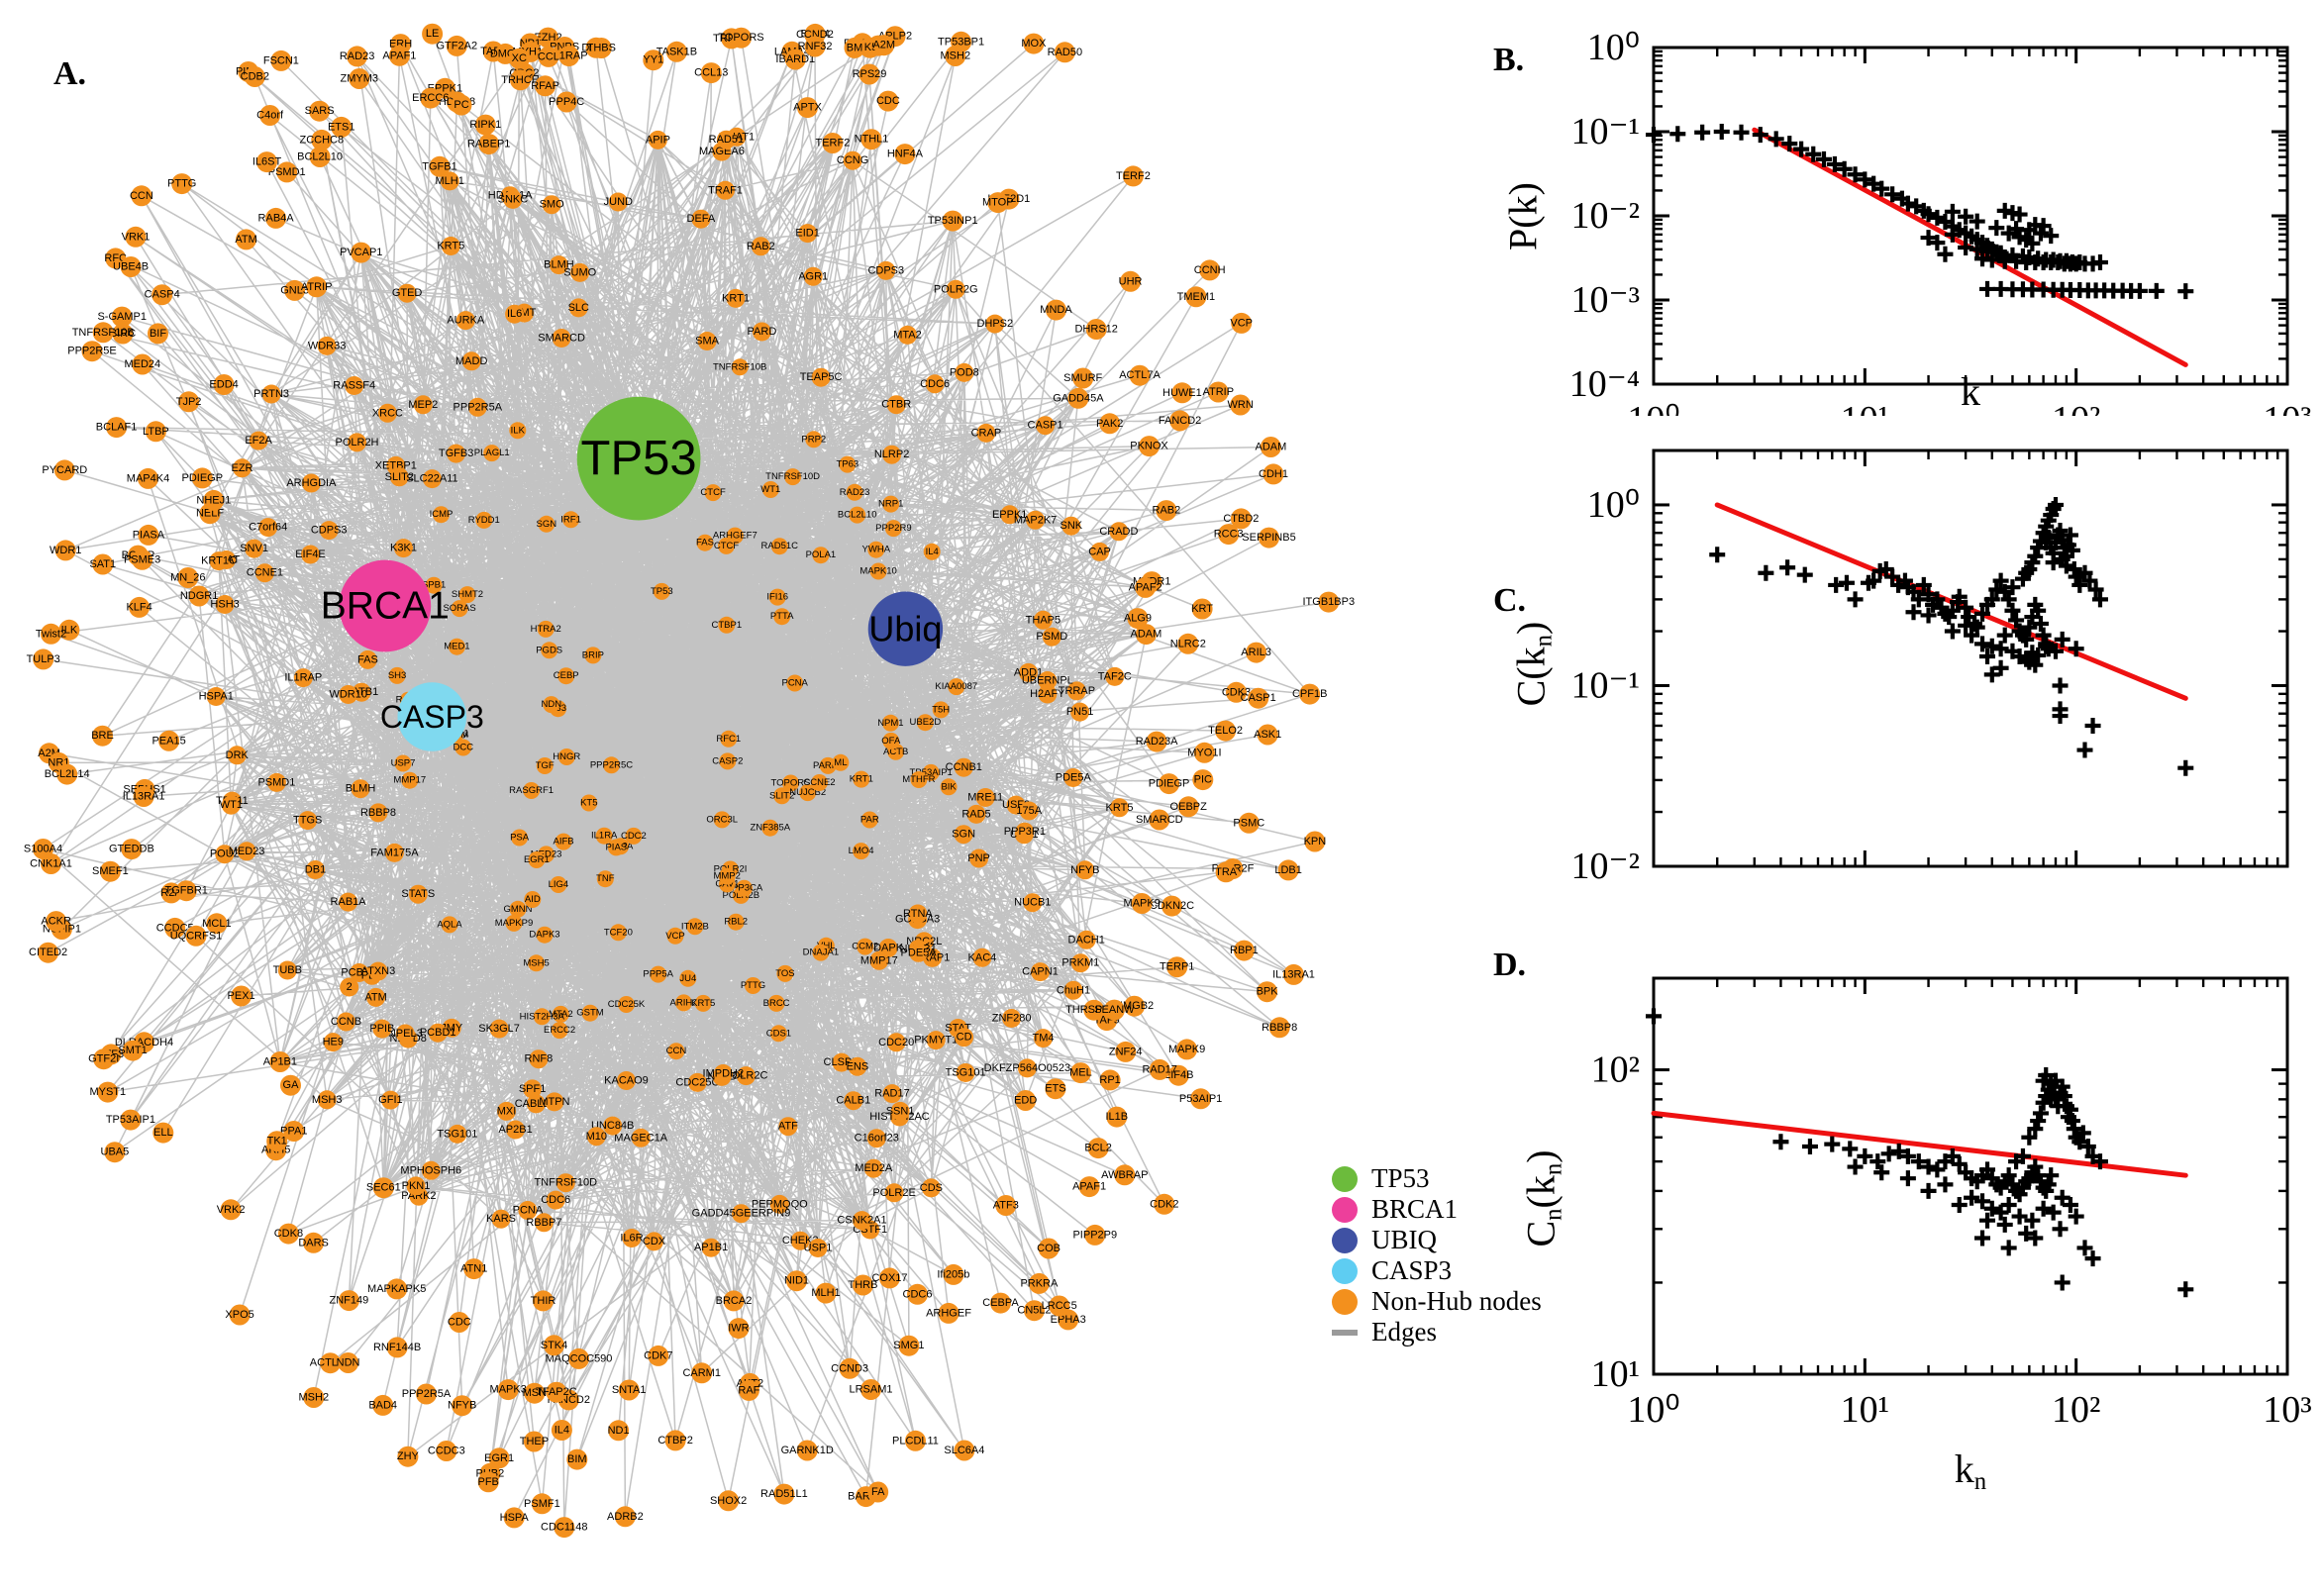  What do you see at coordinates (548, 56) in the screenshot?
I see `network-node: CCL` at bounding box center [548, 56].